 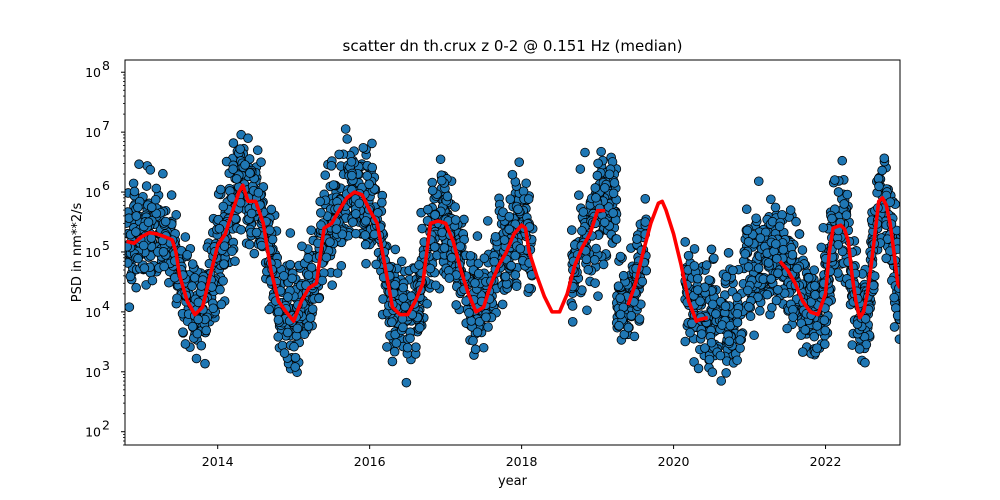 I want to click on x-axis-label: year, so click(x=513, y=481).